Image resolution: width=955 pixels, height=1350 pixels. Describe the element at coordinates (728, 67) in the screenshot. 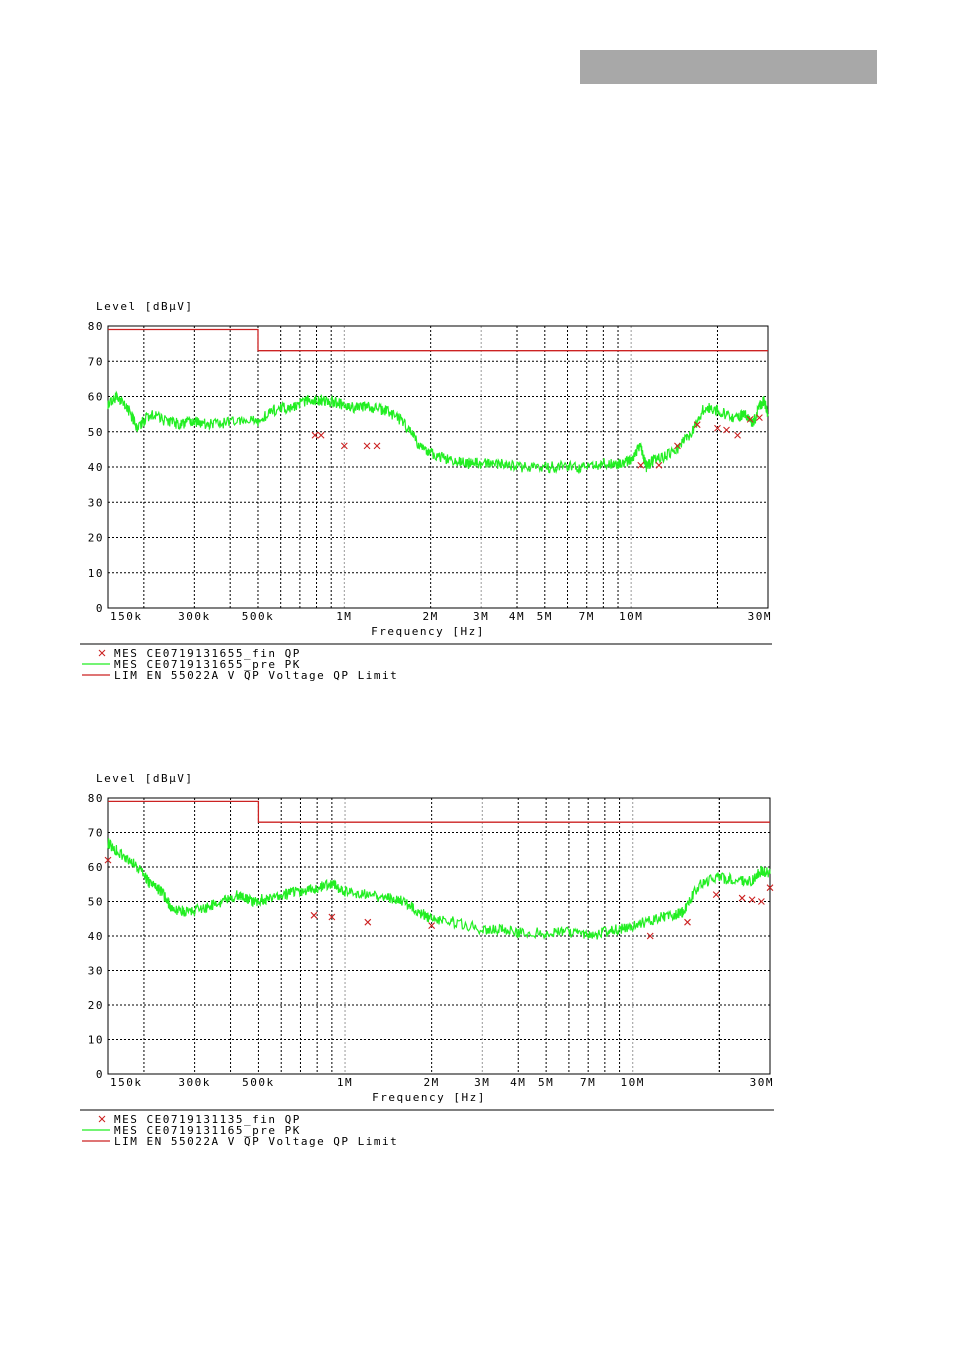

I see `header-bar` at that location.